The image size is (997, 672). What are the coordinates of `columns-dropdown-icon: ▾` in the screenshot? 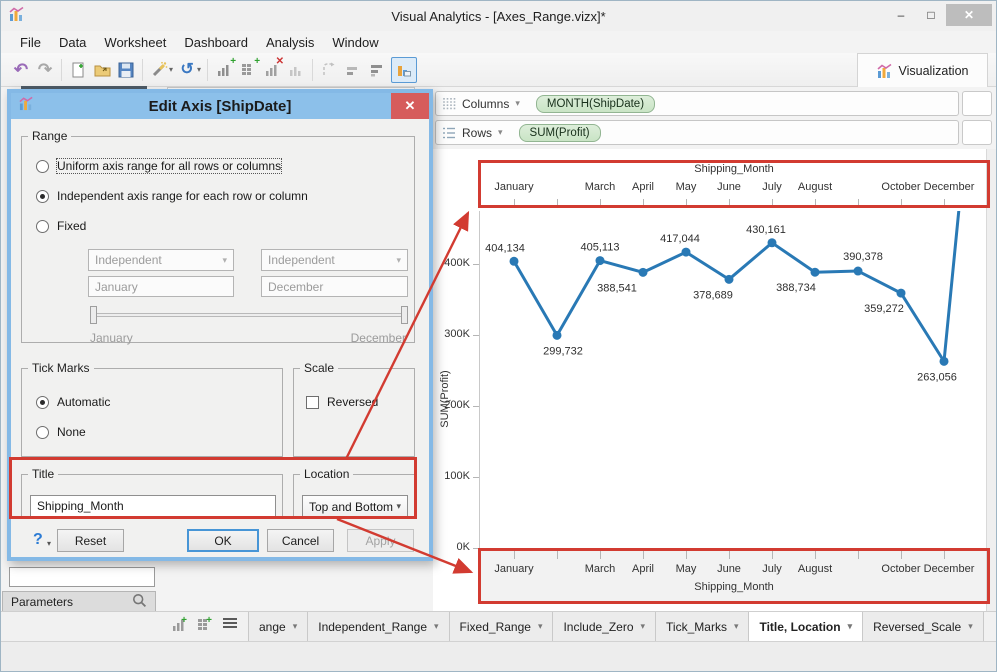 It's located at (517, 103).